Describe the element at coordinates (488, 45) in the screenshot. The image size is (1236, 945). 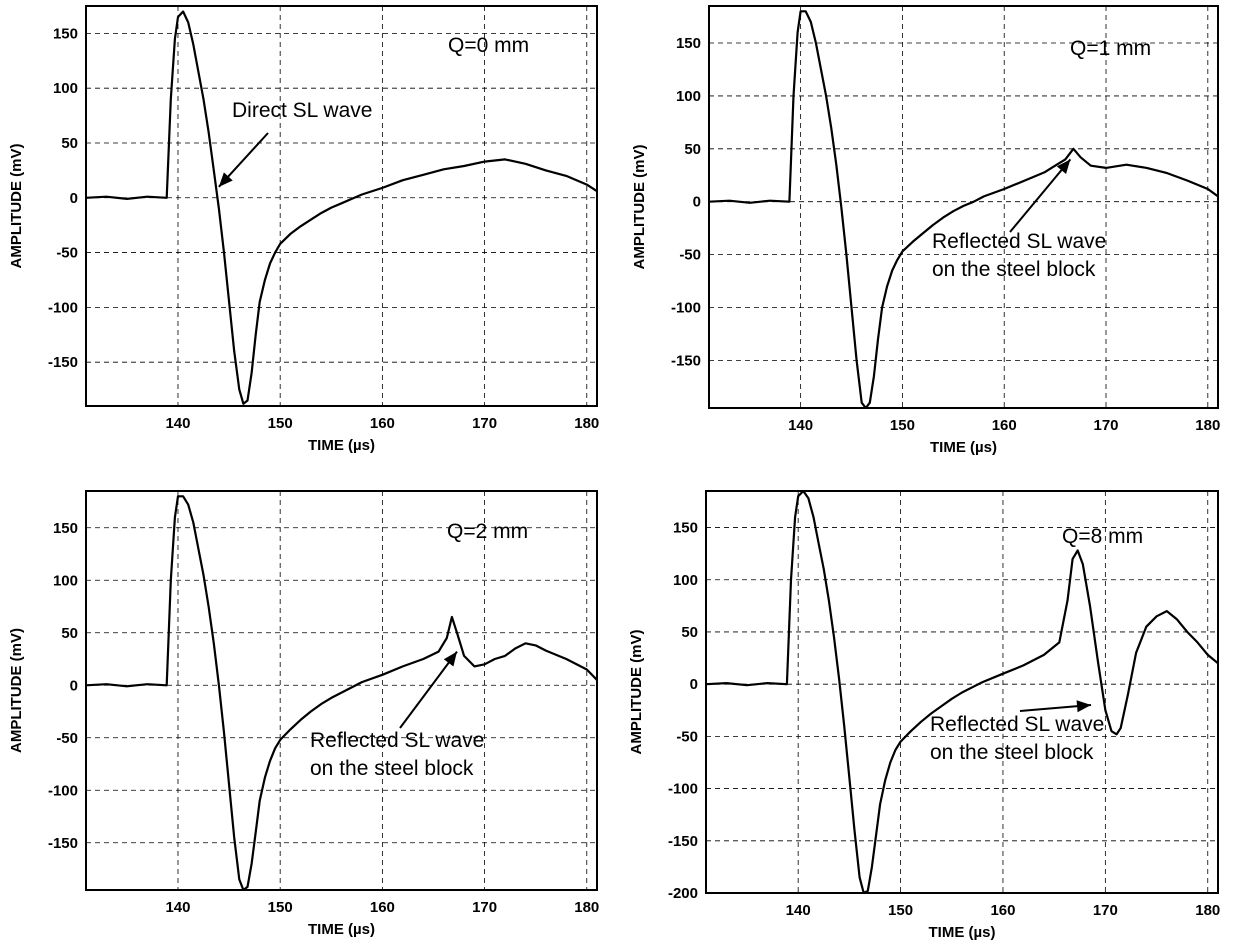
I see `panel-label: Q=0 mm` at that location.